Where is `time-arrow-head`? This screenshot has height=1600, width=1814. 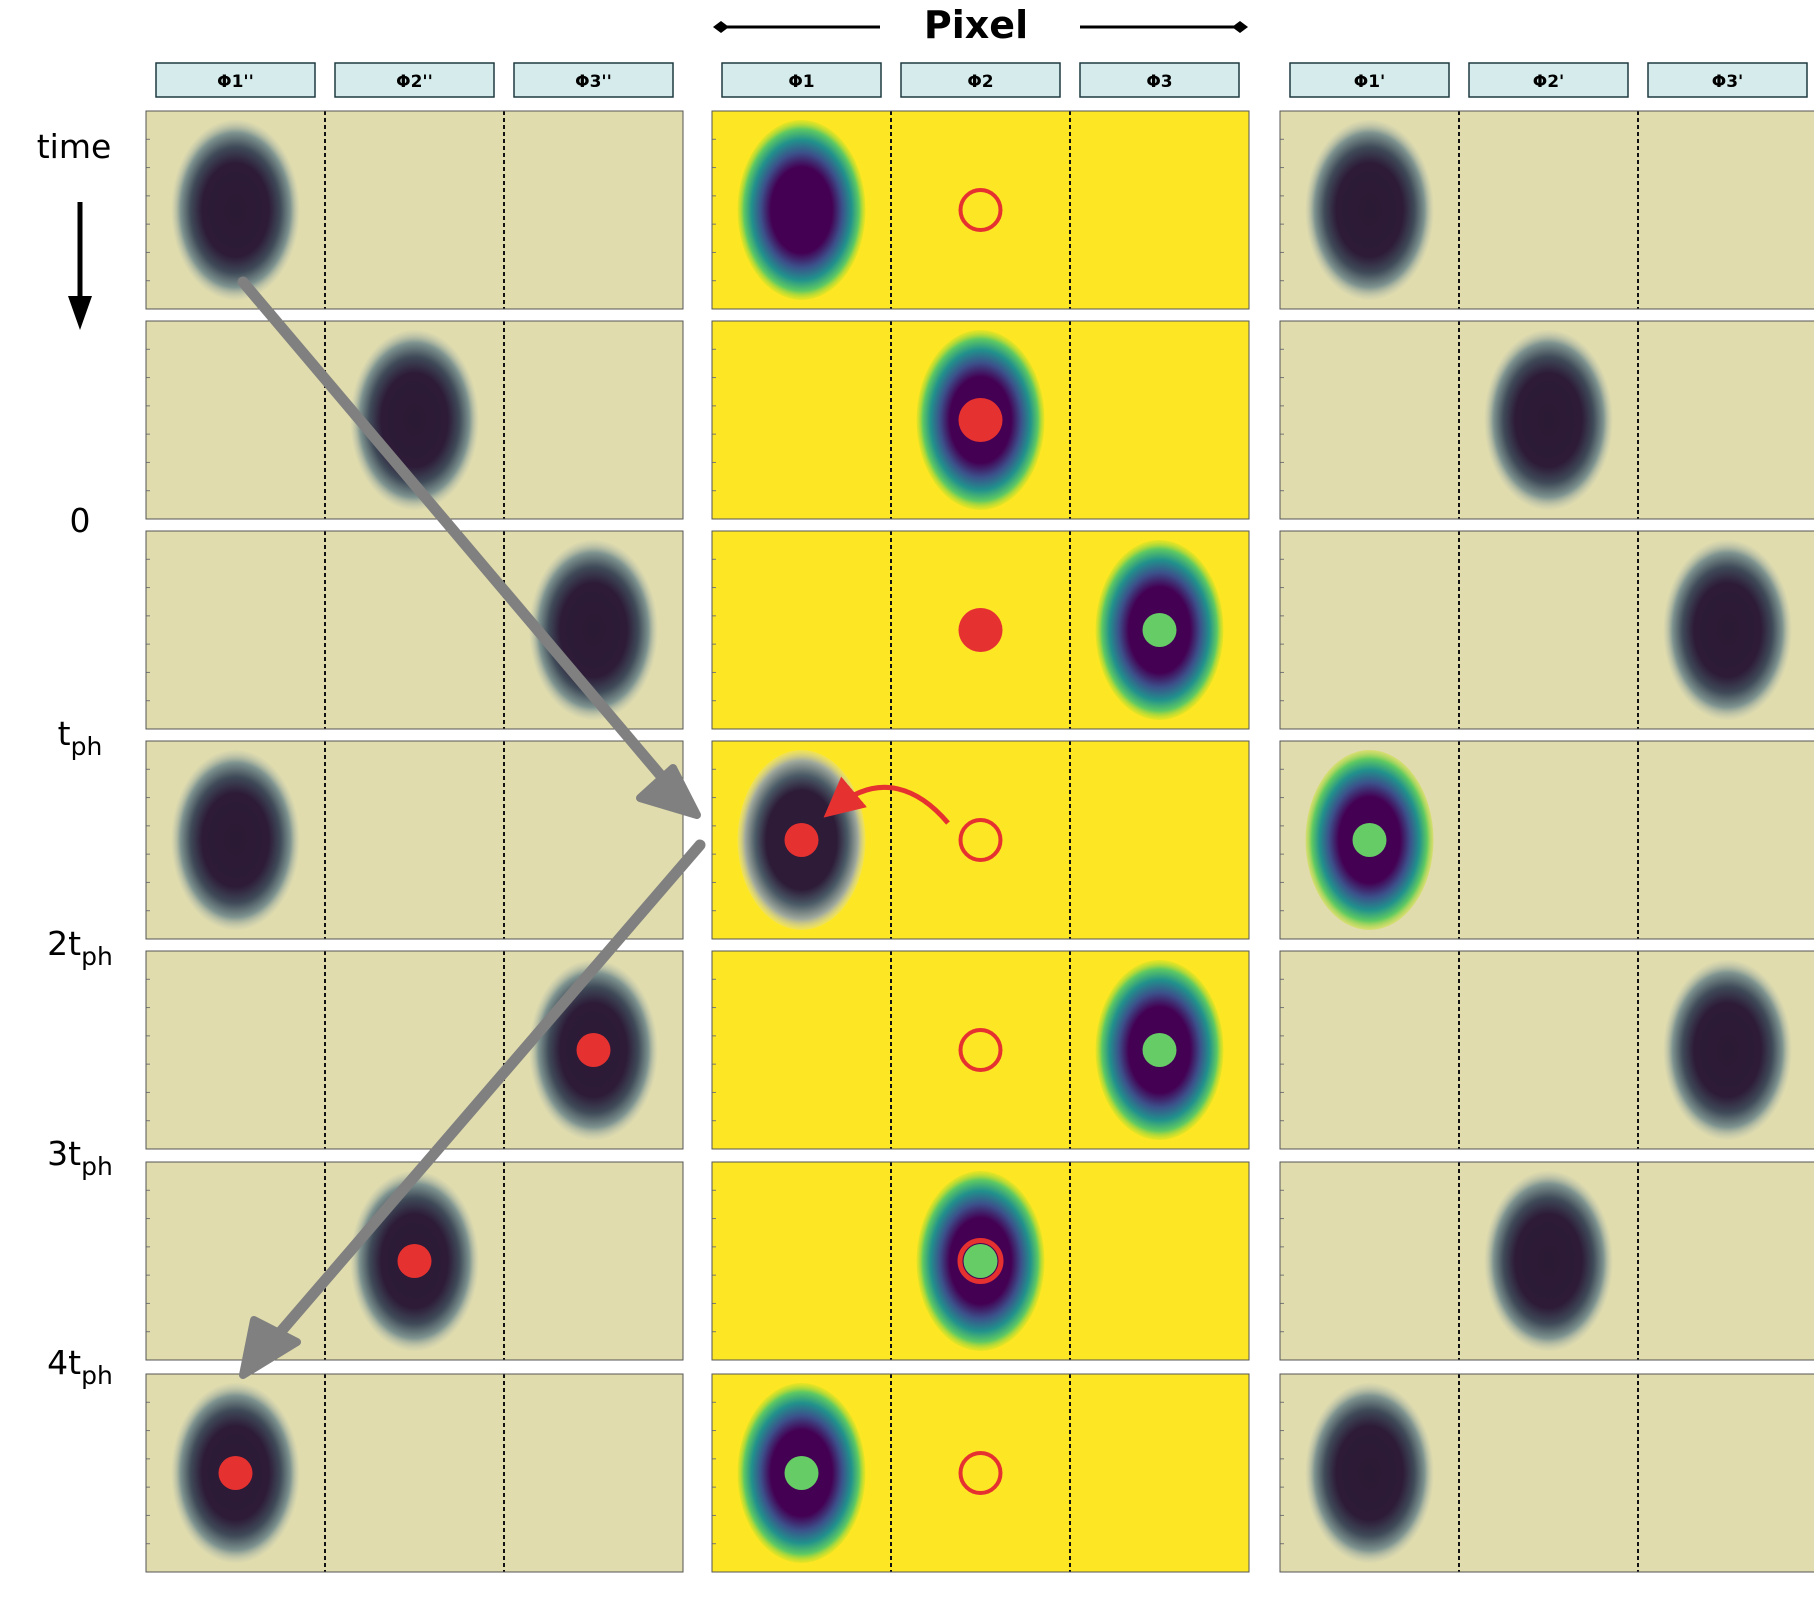 time-arrow-head is located at coordinates (80, 313).